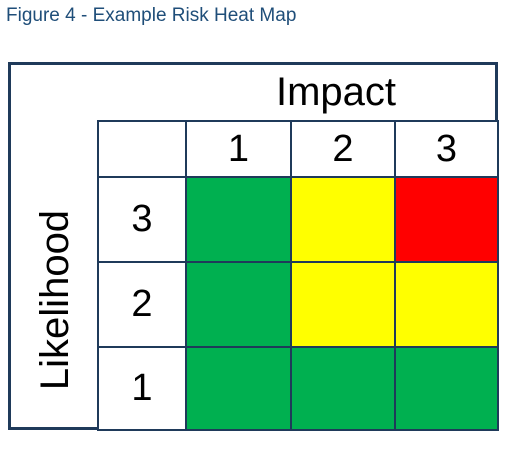 The image size is (513, 449). What do you see at coordinates (239, 150) in the screenshot?
I see `impact-header-1: 1` at bounding box center [239, 150].